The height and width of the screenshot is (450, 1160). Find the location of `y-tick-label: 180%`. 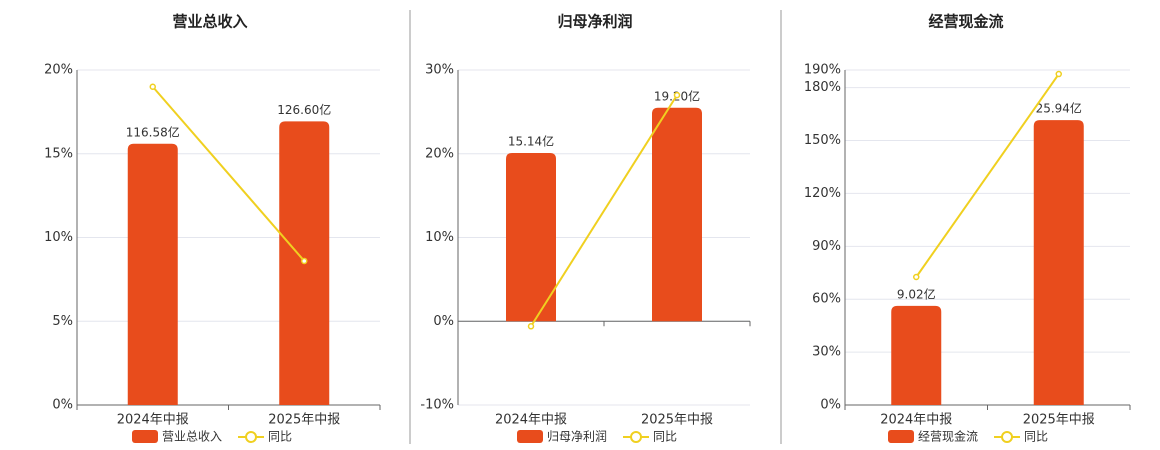

y-tick-label: 180% is located at coordinates (822, 87).